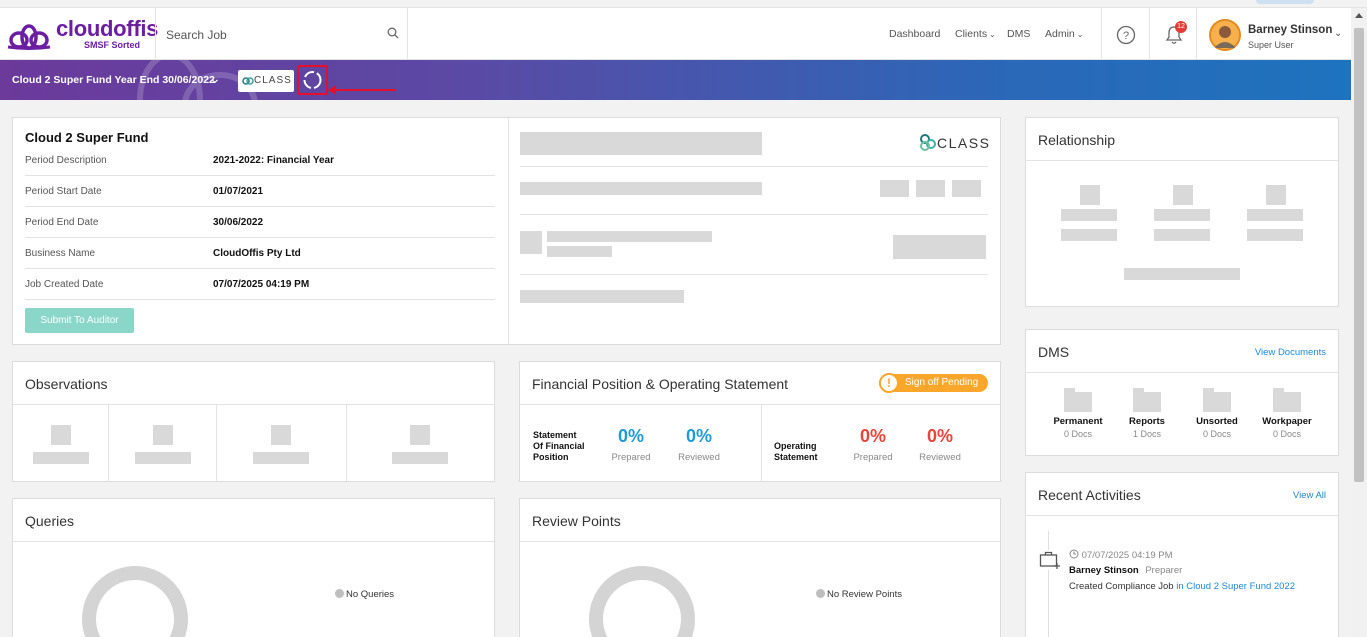 This screenshot has height=637, width=1367. Describe the element at coordinates (253, 567) in the screenshot. I see `queries-panel: Queries No Queries` at that location.